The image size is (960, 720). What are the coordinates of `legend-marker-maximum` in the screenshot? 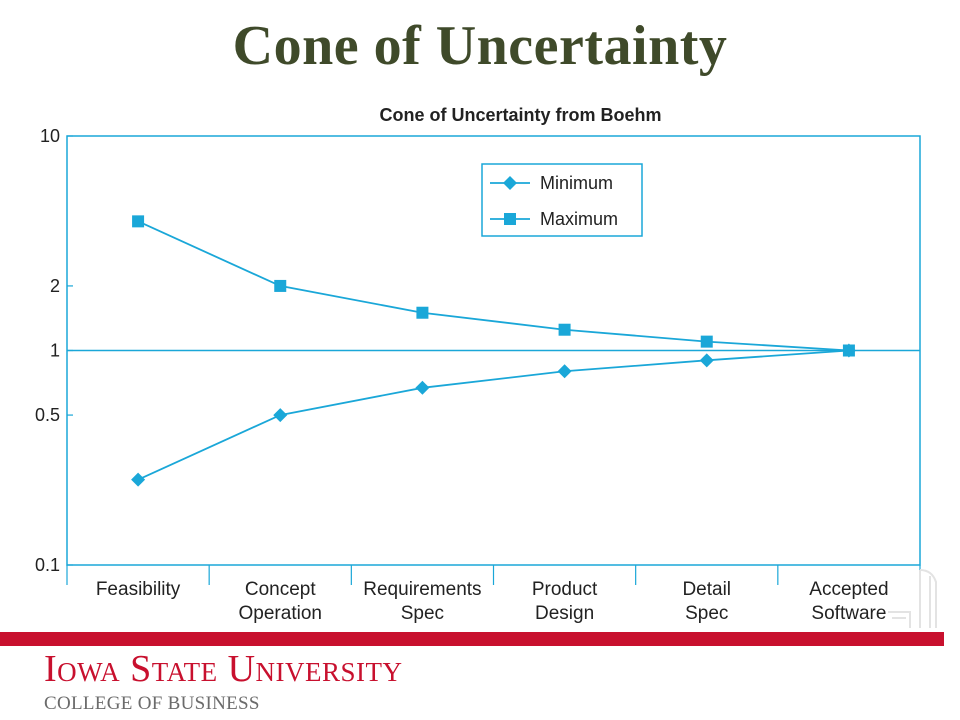 It's located at (510, 219).